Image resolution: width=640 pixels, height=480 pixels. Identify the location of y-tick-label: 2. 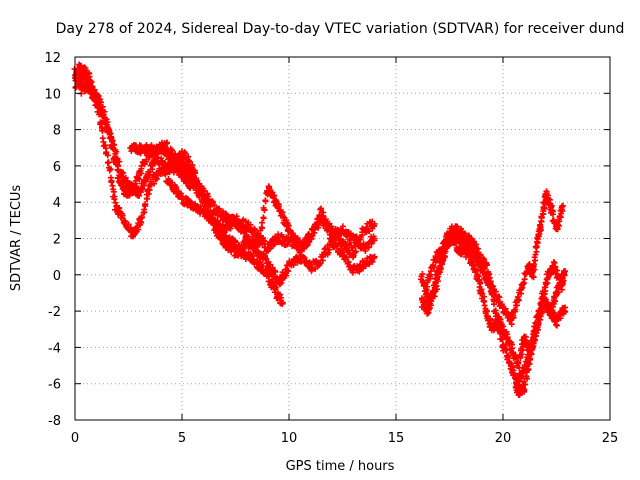
(57, 240).